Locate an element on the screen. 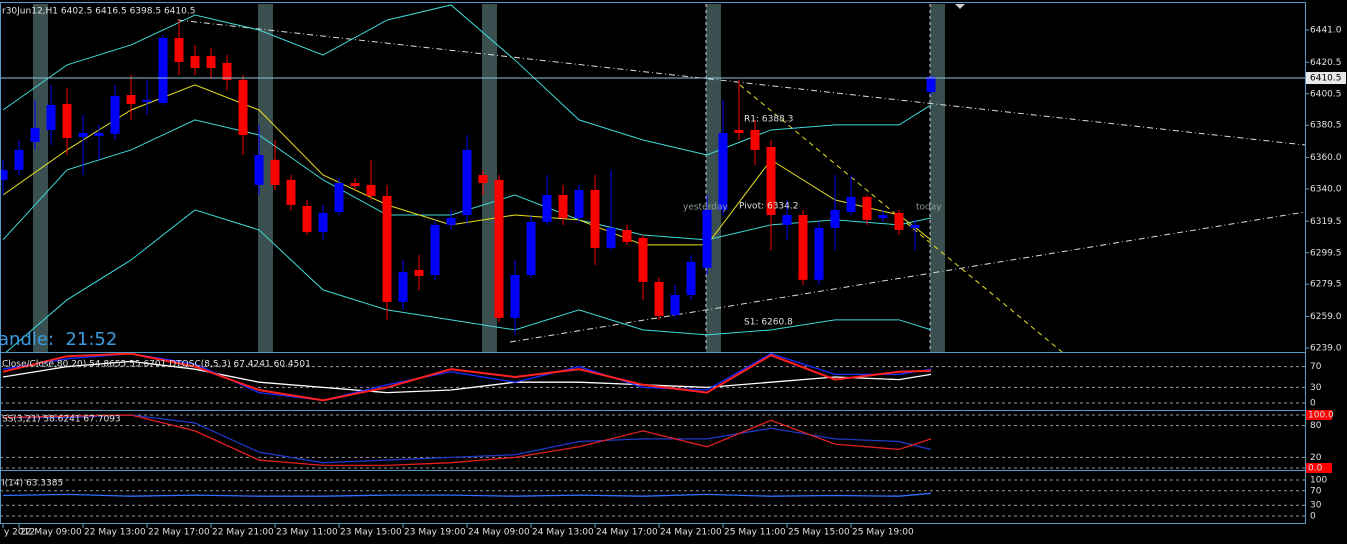  x-tick-label: 25 May 19:00 is located at coordinates (883, 533).